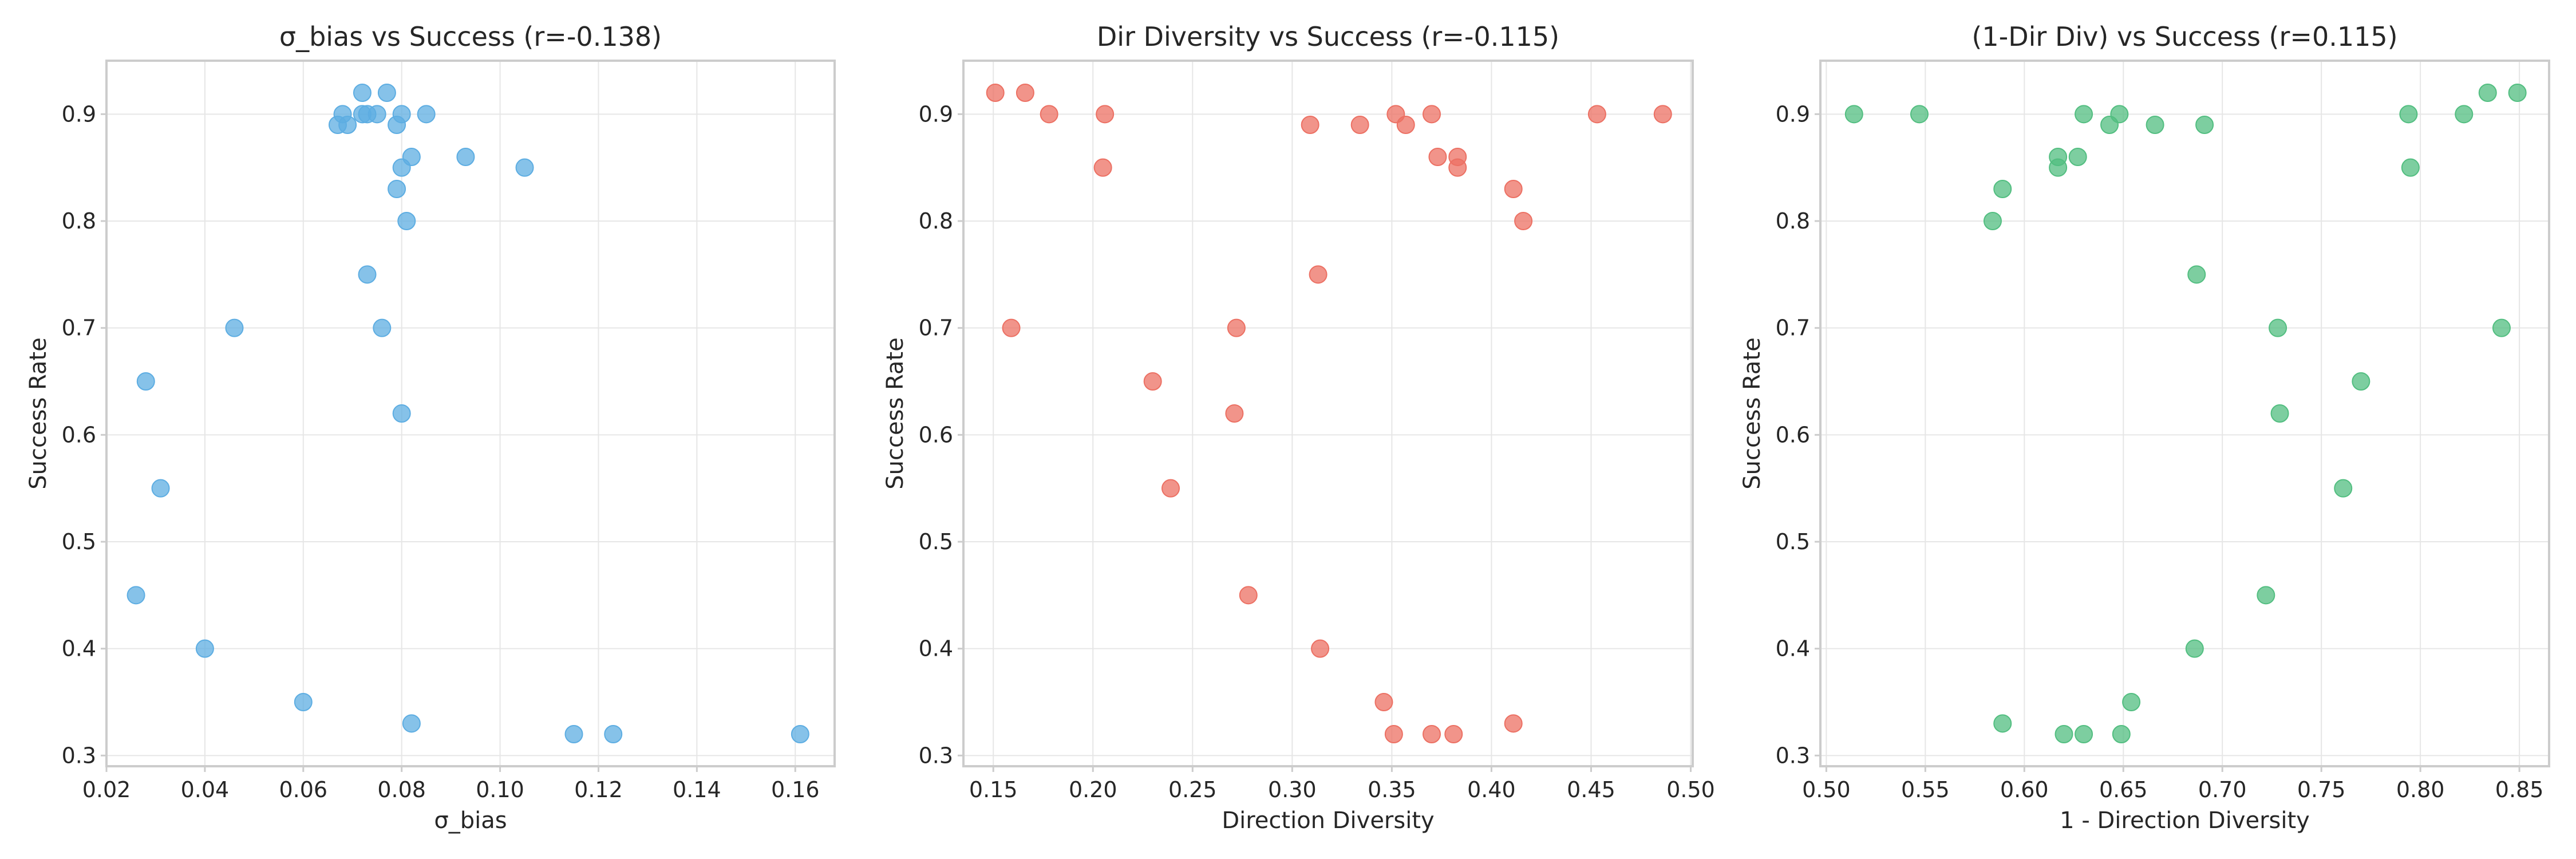  Describe the element at coordinates (1093, 789) in the screenshot. I see `x-tick-label: 0.20` at that location.